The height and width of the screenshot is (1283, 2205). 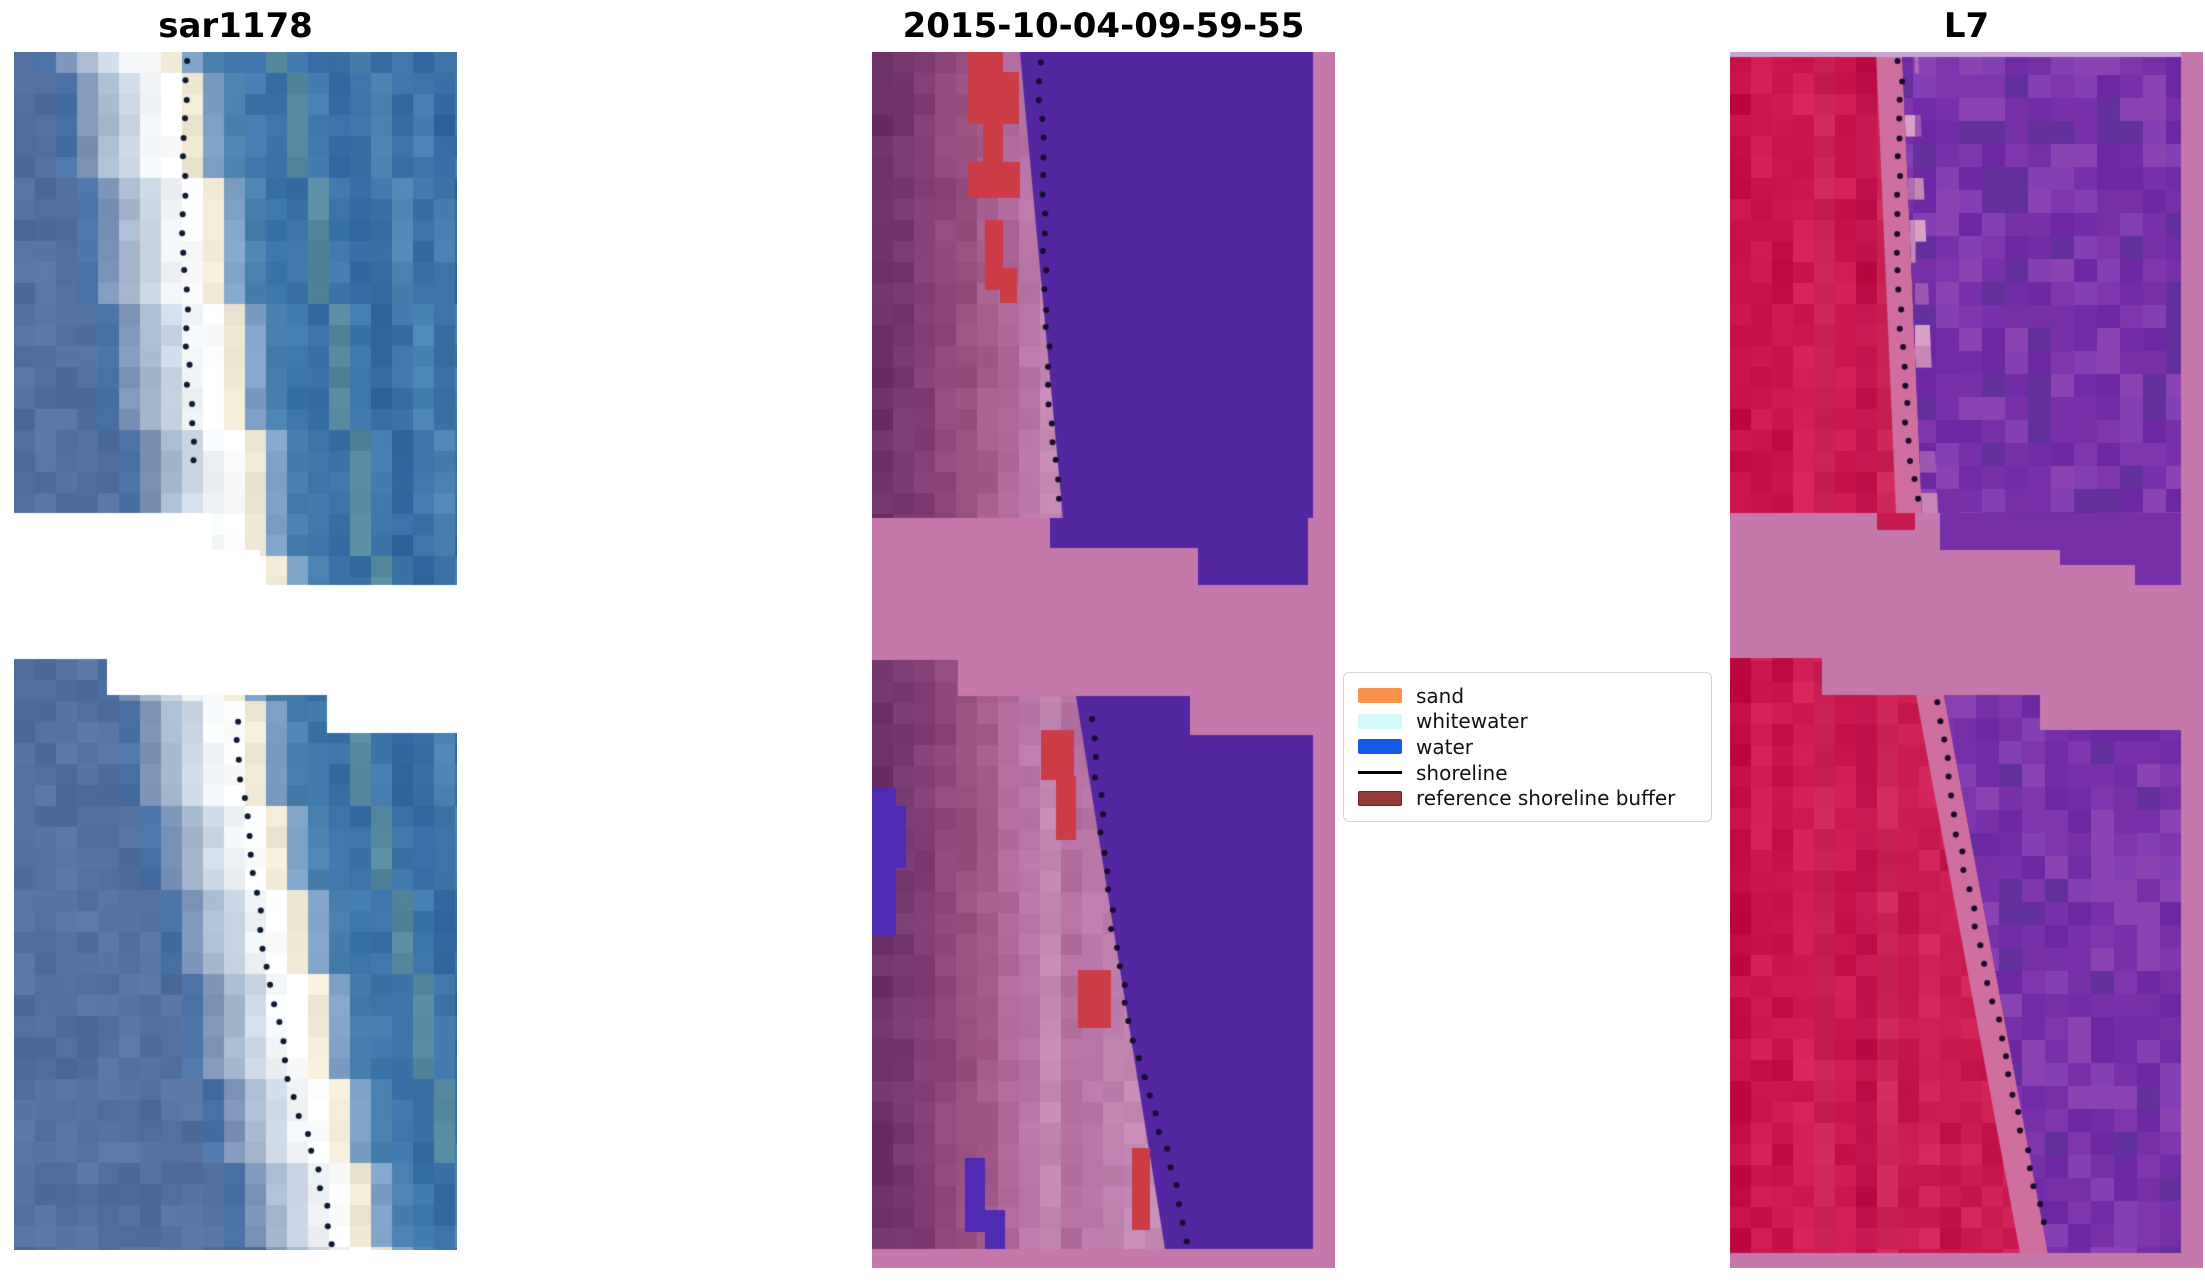 What do you see at coordinates (1380, 773) in the screenshot?
I see `legend-swatch-shoreline-line` at bounding box center [1380, 773].